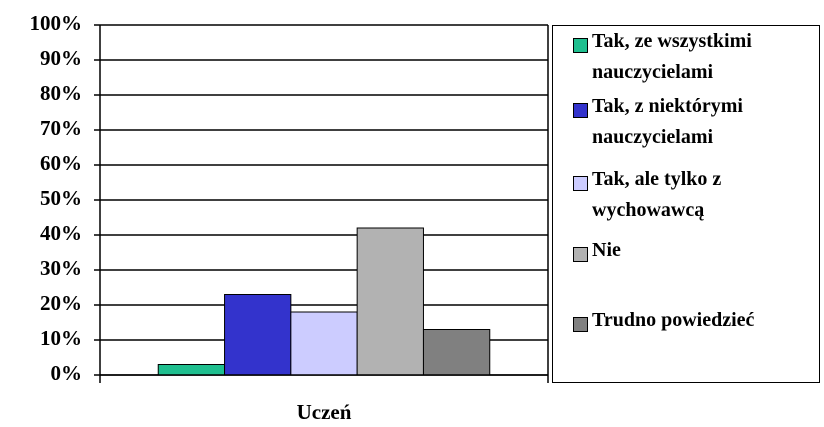 The width and height of the screenshot is (824, 427). What do you see at coordinates (61, 233) in the screenshot?
I see `y-tick-label: 40%` at bounding box center [61, 233].